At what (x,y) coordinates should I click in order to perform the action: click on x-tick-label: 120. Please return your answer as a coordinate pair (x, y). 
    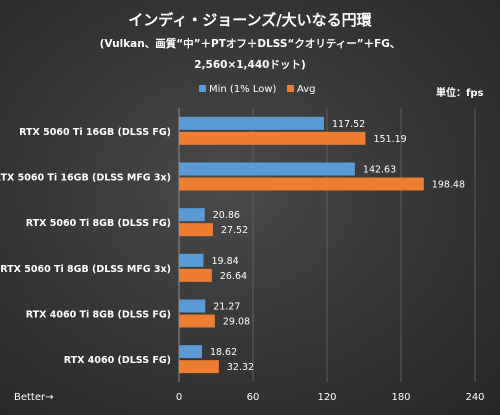
    Looking at the image, I should click on (326, 397).